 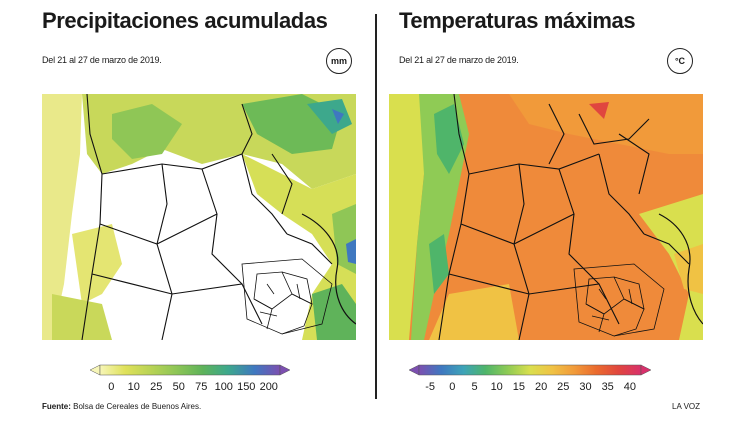 I want to click on coastline, so click(x=328, y=269).